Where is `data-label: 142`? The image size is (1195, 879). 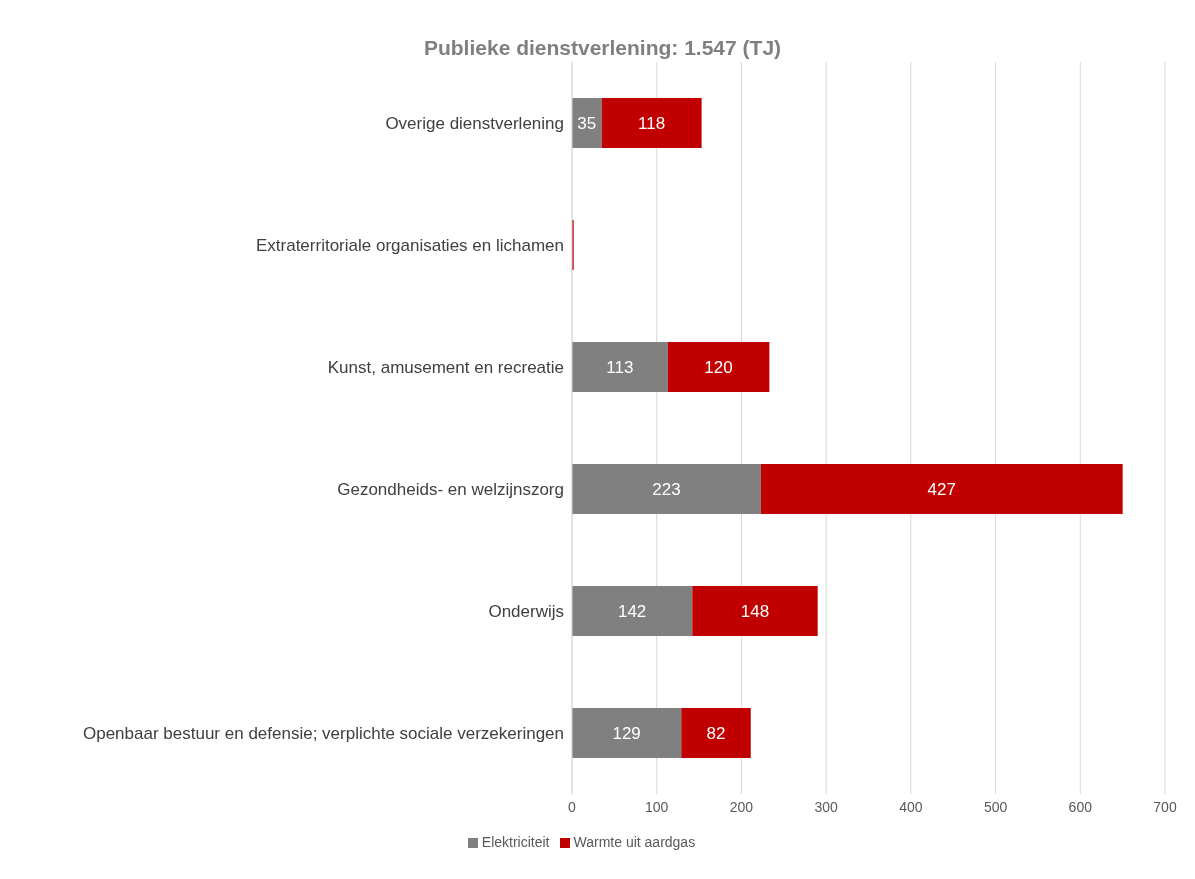
data-label: 142 is located at coordinates (632, 612).